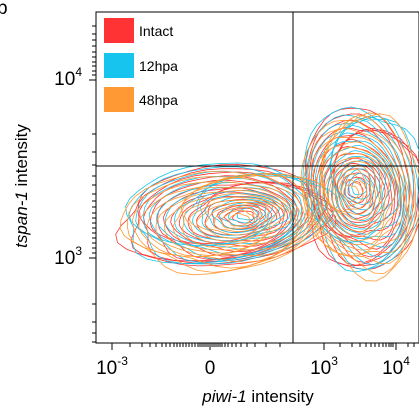 The image size is (419, 413). I want to click on contour-intact-pop0-level13, so click(241, 217).